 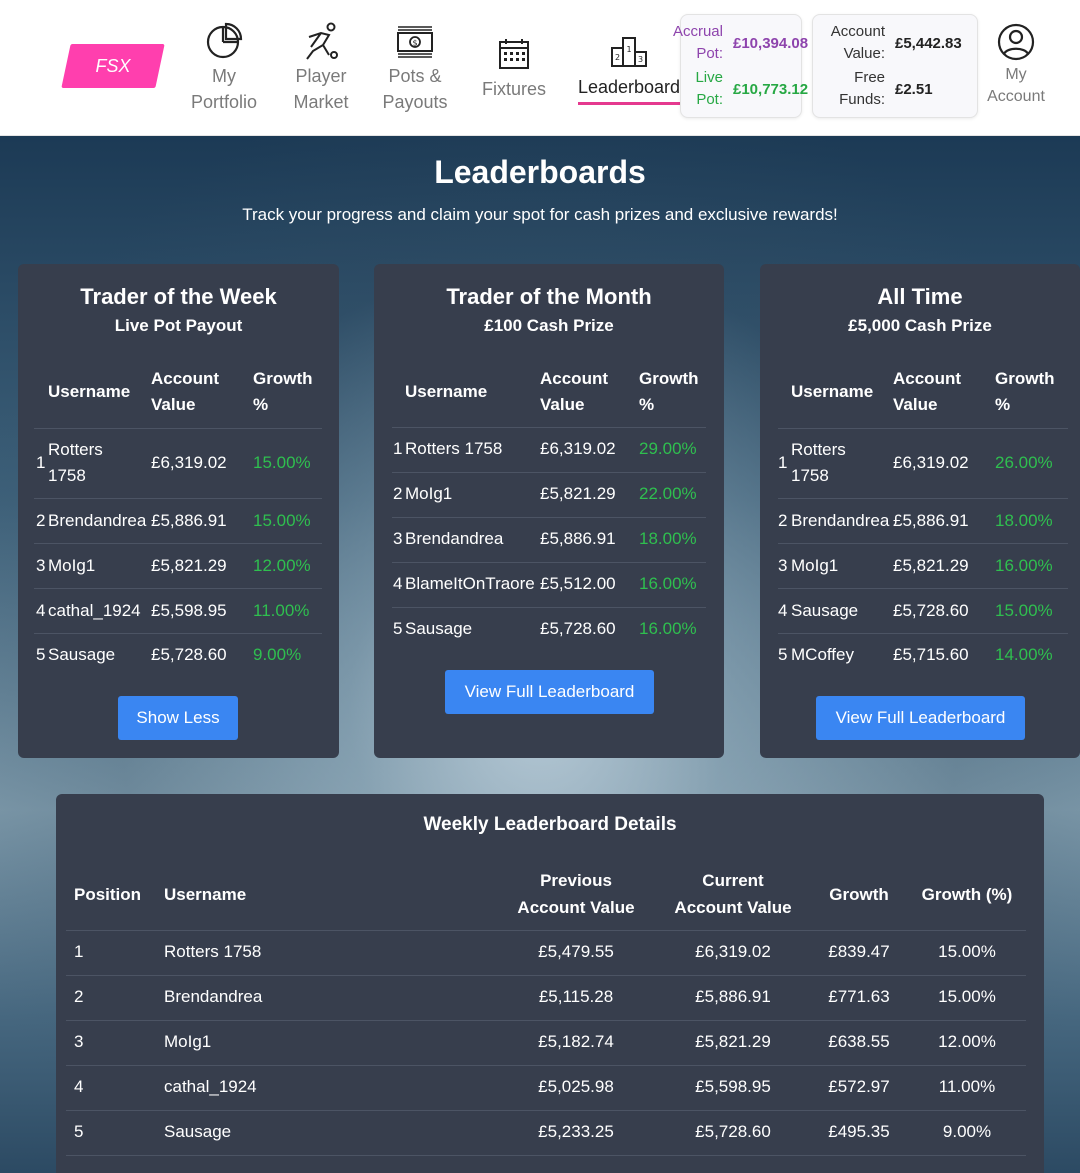 I want to click on previous-value: £5,479.55, so click(x=576, y=951).